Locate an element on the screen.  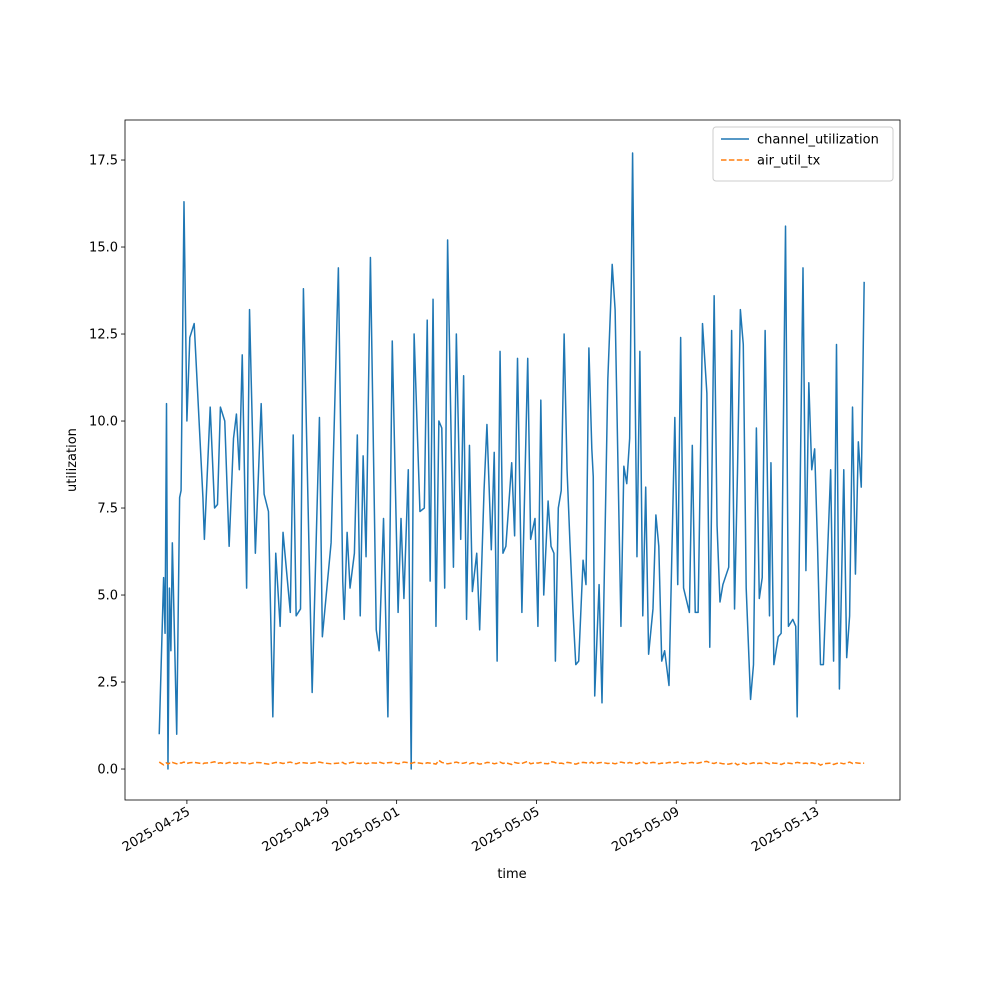
y-tick-label: 0.0 is located at coordinates (107, 770).